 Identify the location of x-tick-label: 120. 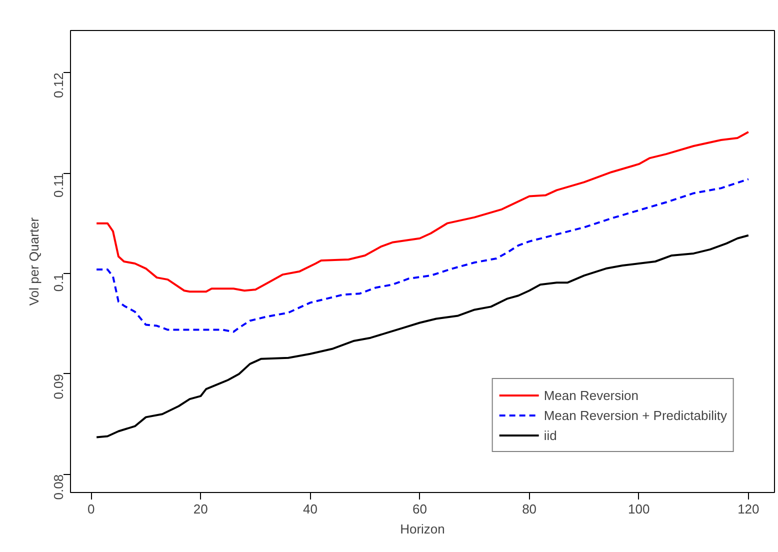
(749, 509).